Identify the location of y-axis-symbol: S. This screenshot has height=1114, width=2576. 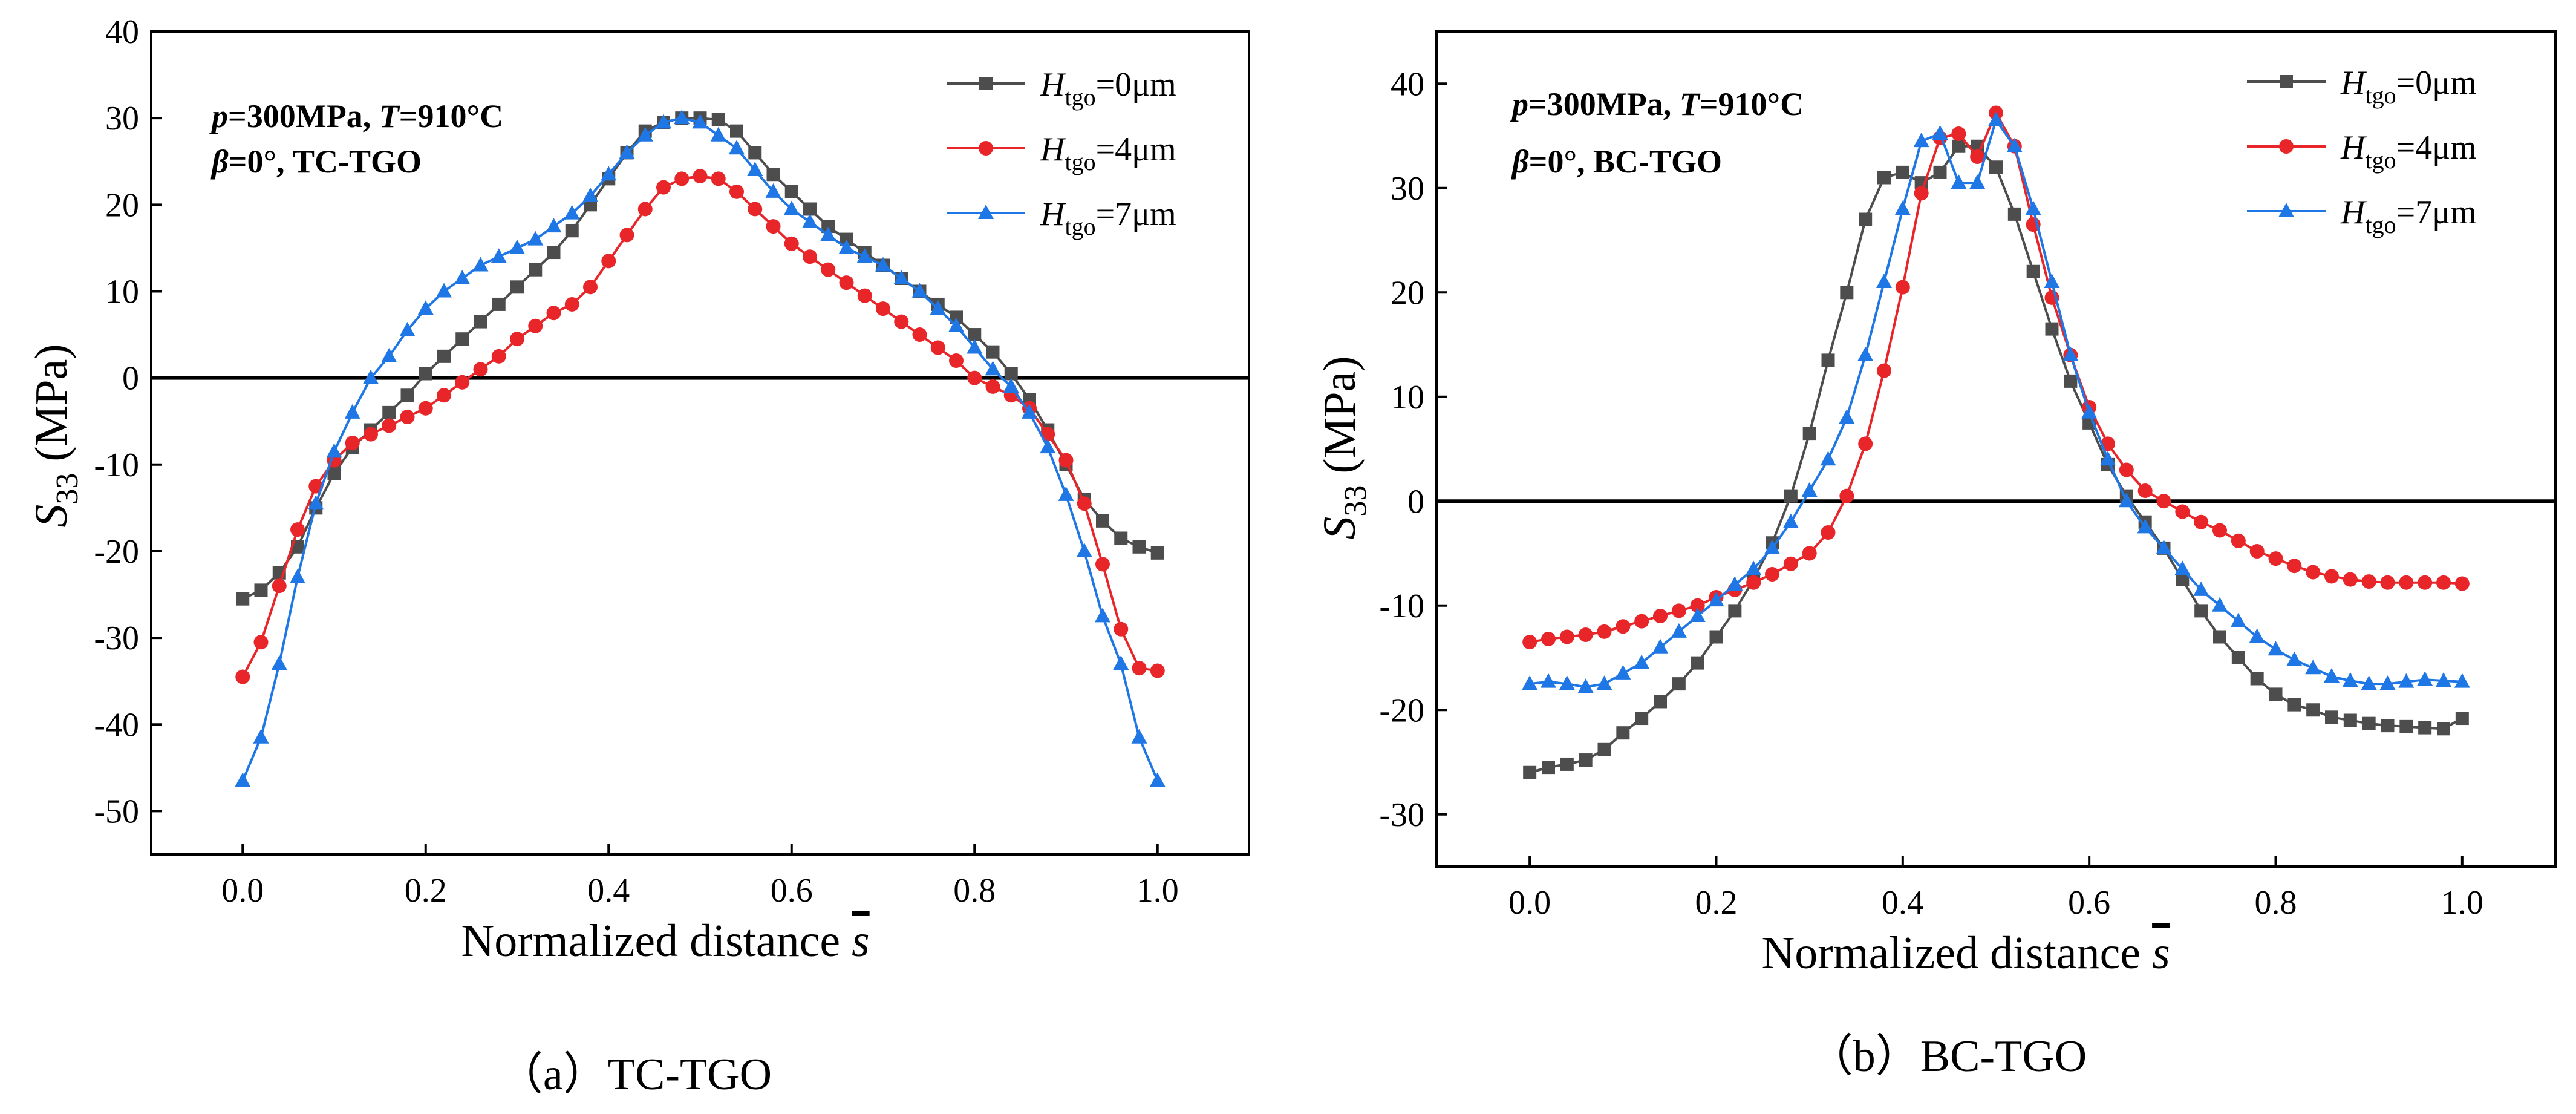
(51, 516).